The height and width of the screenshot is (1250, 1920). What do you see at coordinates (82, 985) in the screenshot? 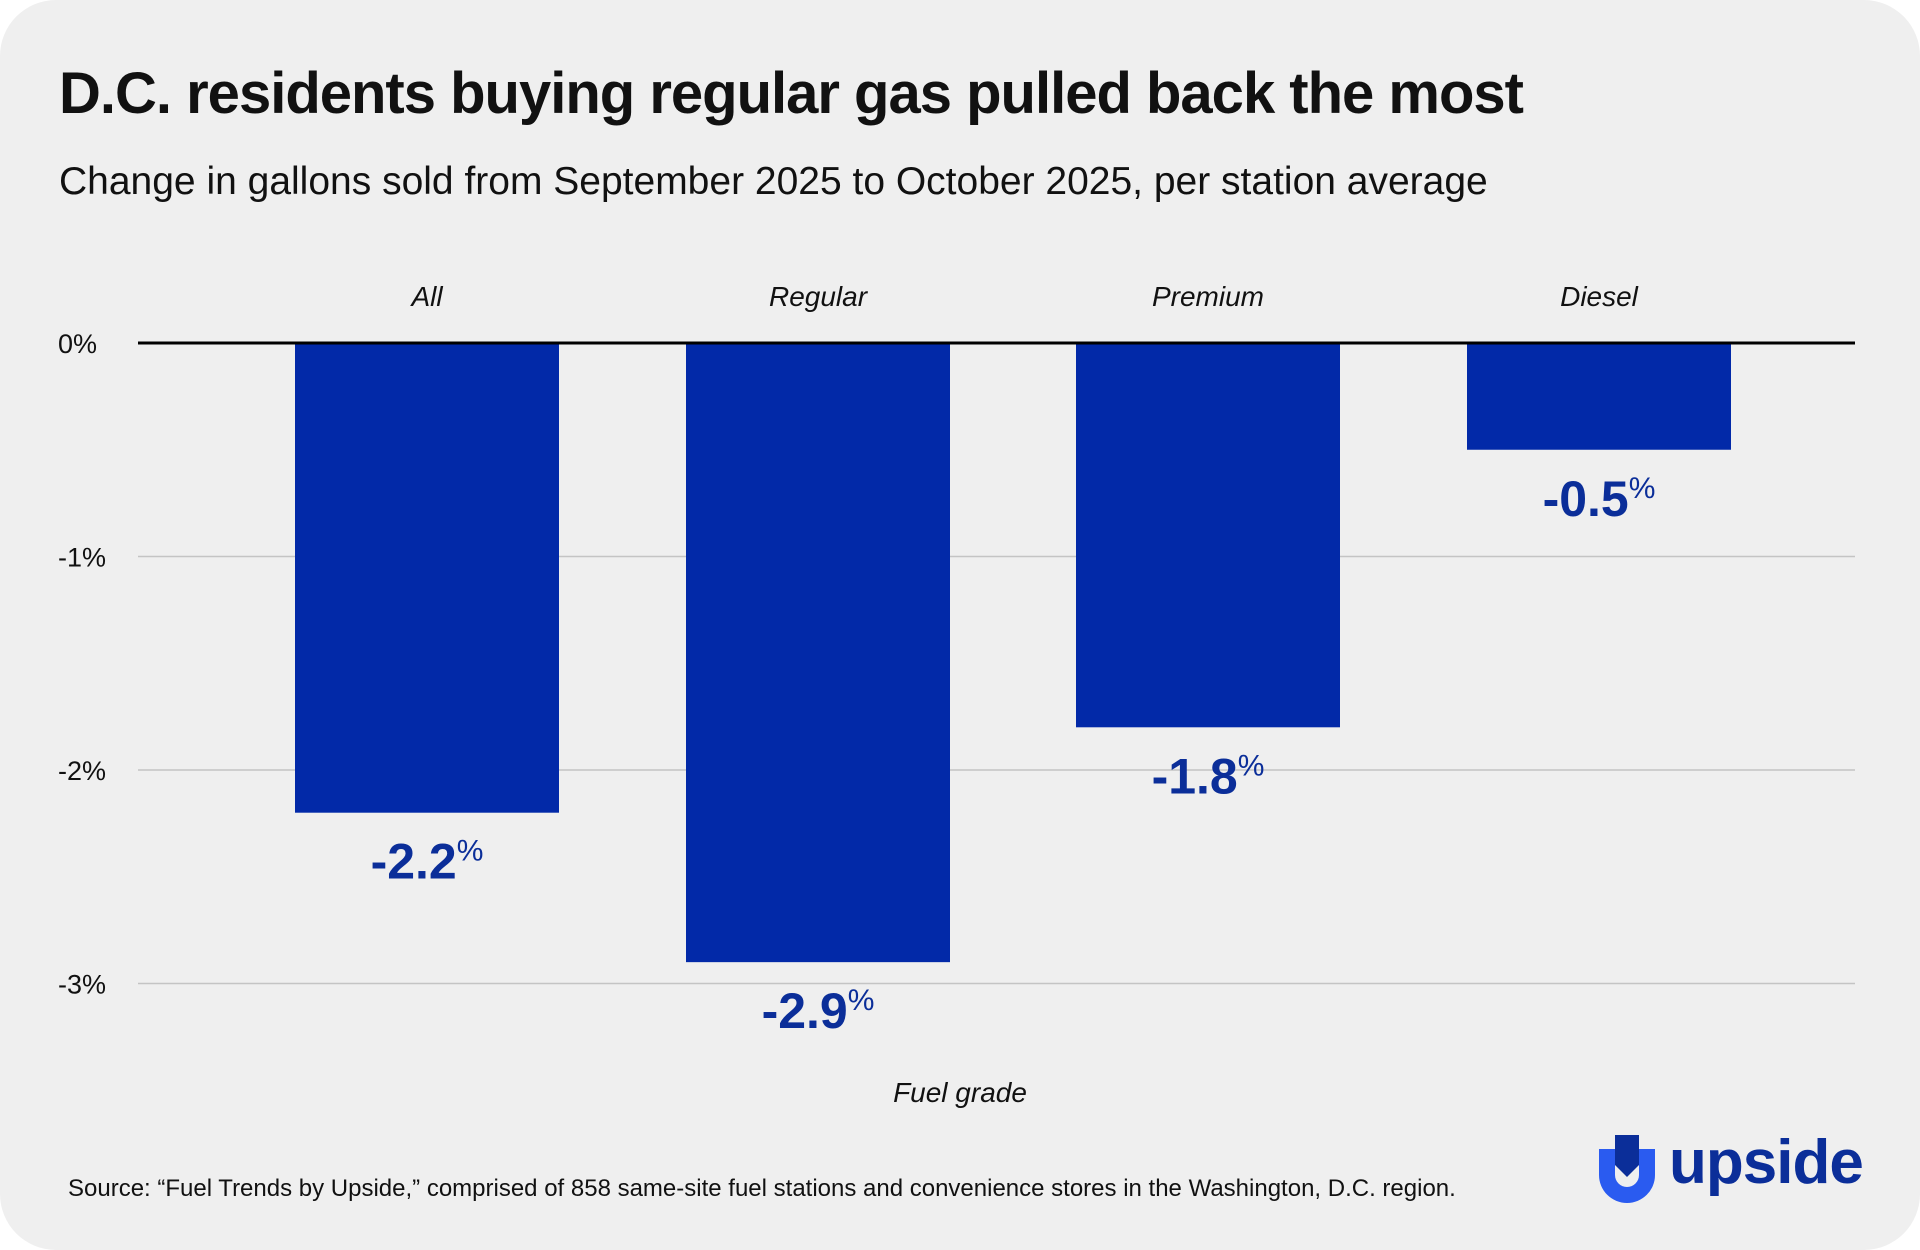
I see `y-tick-label: -3%` at bounding box center [82, 985].